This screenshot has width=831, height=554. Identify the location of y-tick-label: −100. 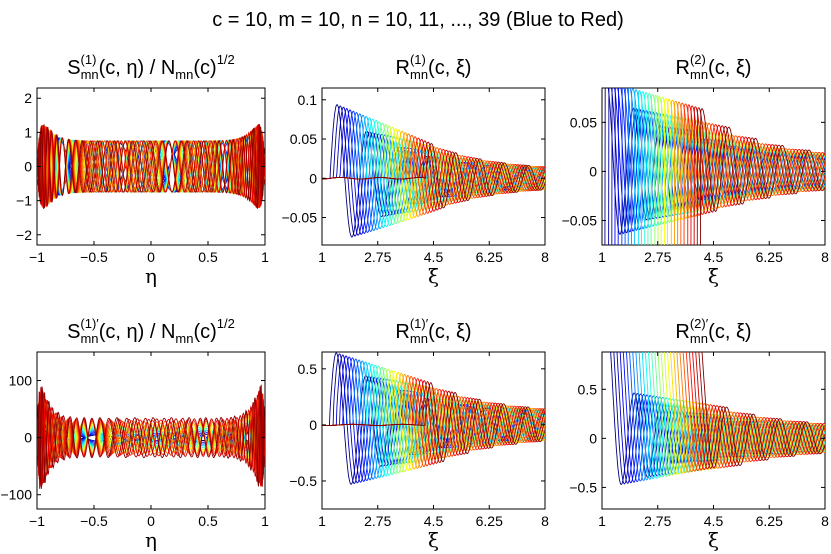
(16, 495).